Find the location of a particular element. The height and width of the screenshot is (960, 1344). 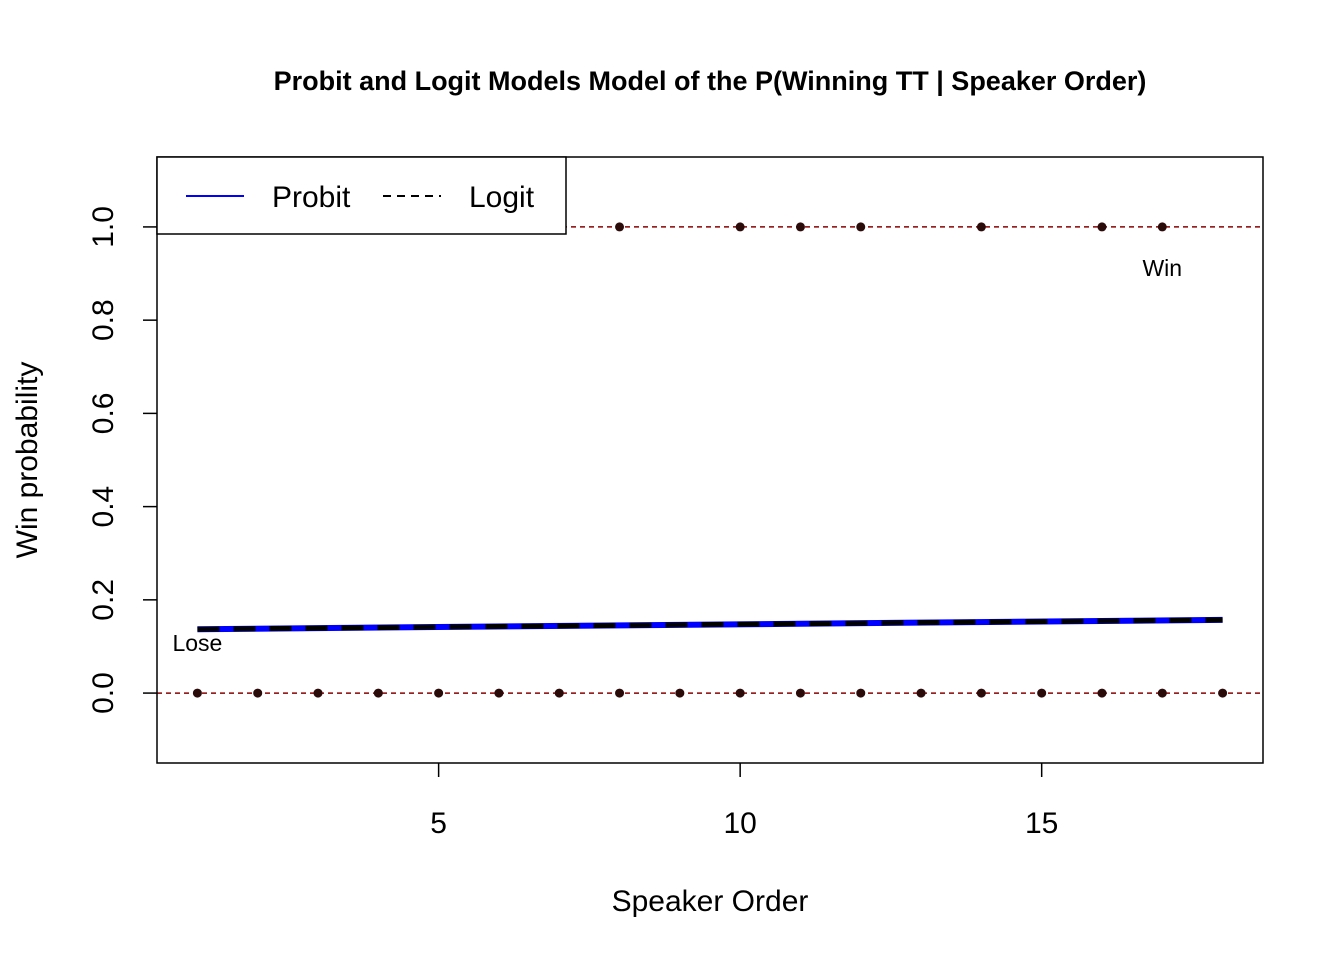

annotation-lose: Lose is located at coordinates (197, 643).